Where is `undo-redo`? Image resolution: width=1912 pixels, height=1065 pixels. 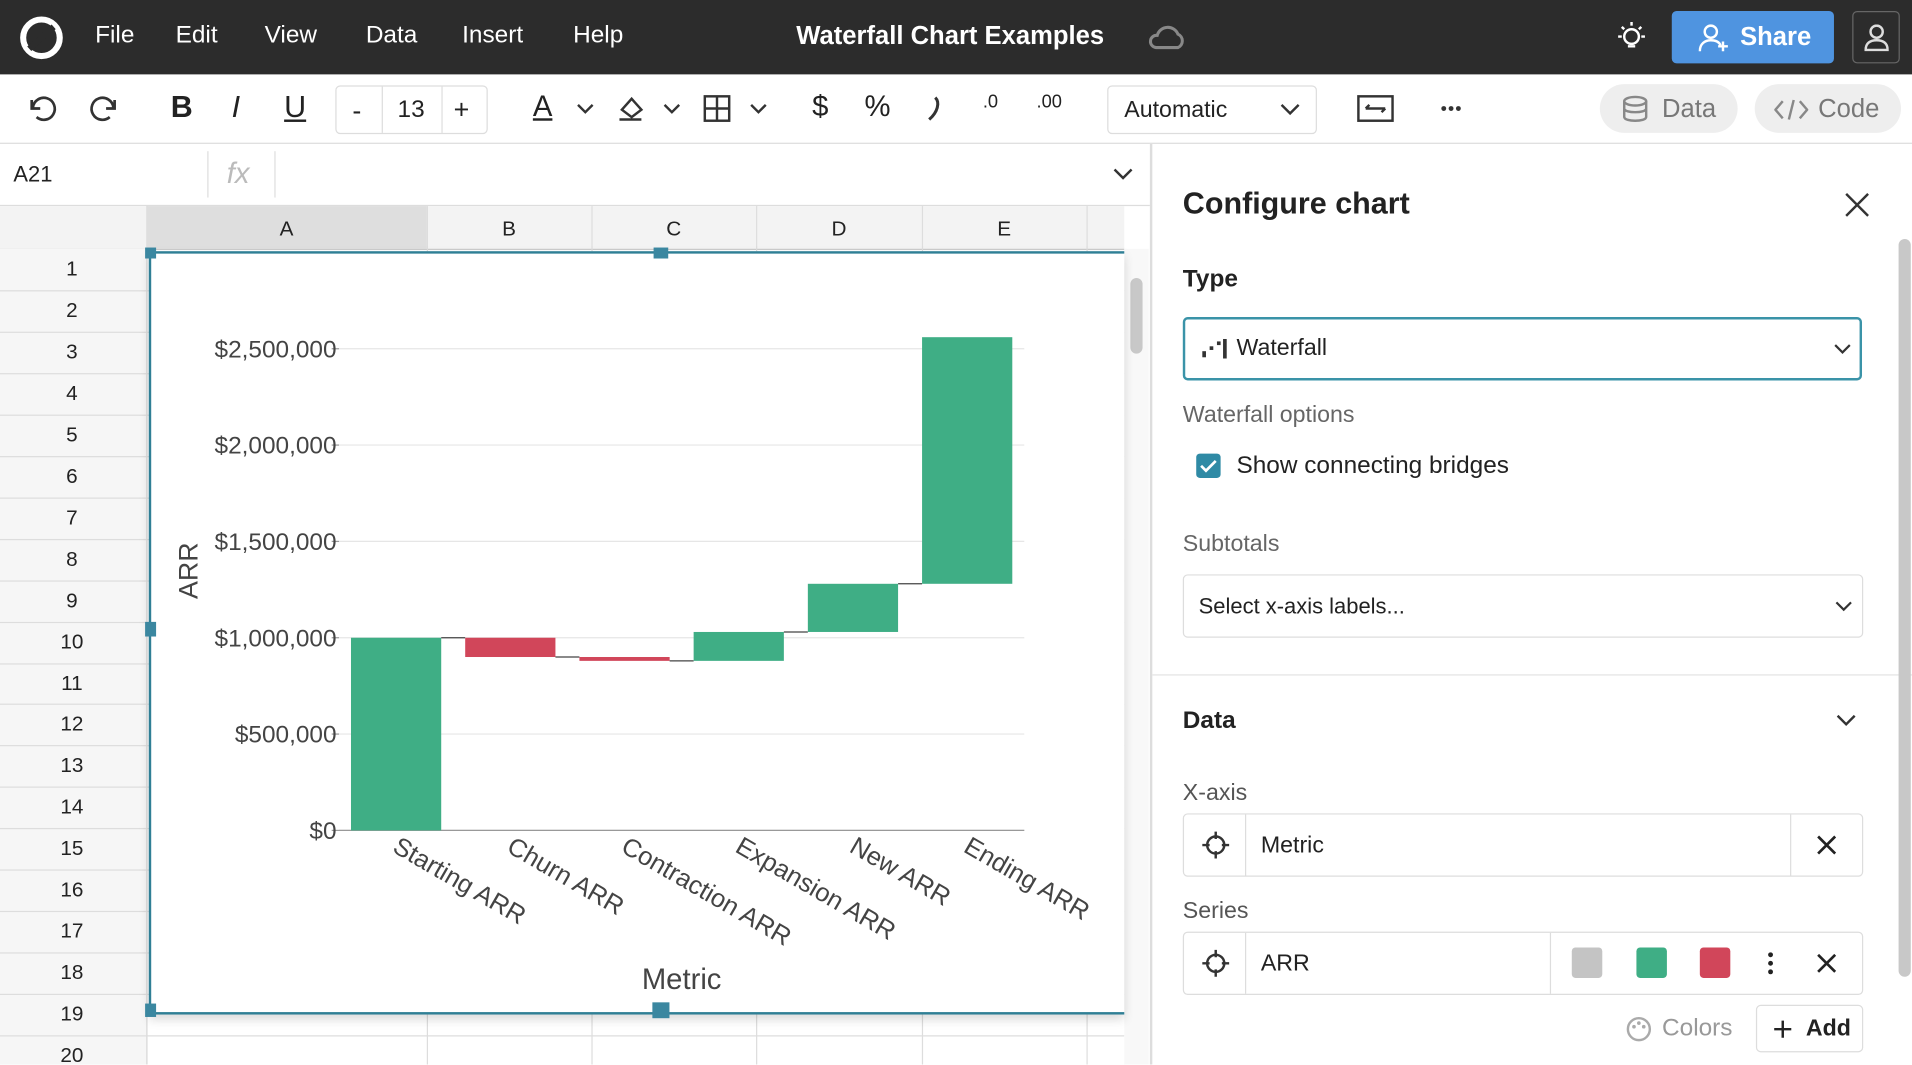 undo-redo is located at coordinates (73, 109).